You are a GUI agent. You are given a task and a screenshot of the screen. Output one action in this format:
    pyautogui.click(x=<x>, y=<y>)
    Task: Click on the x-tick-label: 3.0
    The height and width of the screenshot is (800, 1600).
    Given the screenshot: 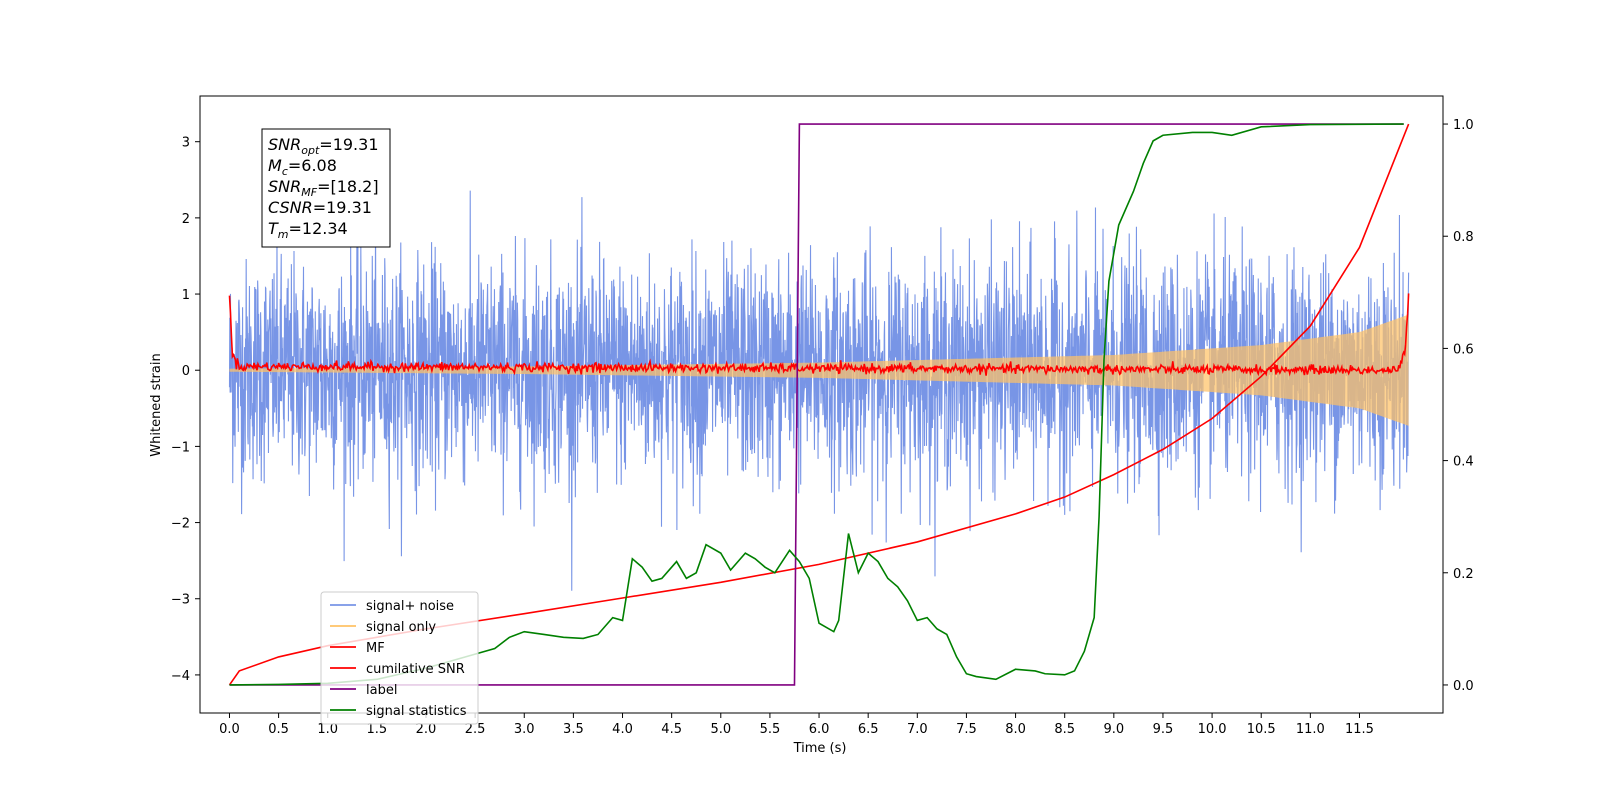 What is the action you would take?
    pyautogui.click(x=524, y=729)
    